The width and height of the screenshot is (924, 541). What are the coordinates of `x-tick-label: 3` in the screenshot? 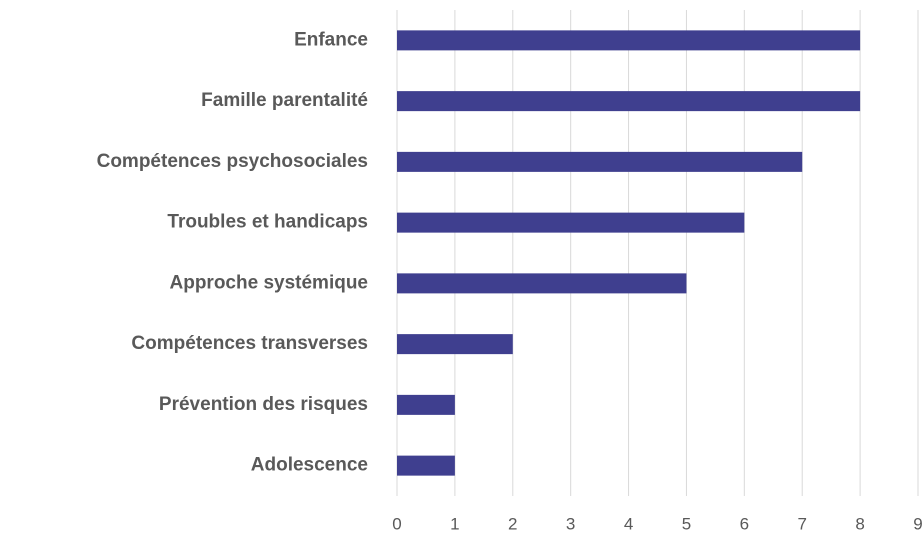 It's located at (570, 523).